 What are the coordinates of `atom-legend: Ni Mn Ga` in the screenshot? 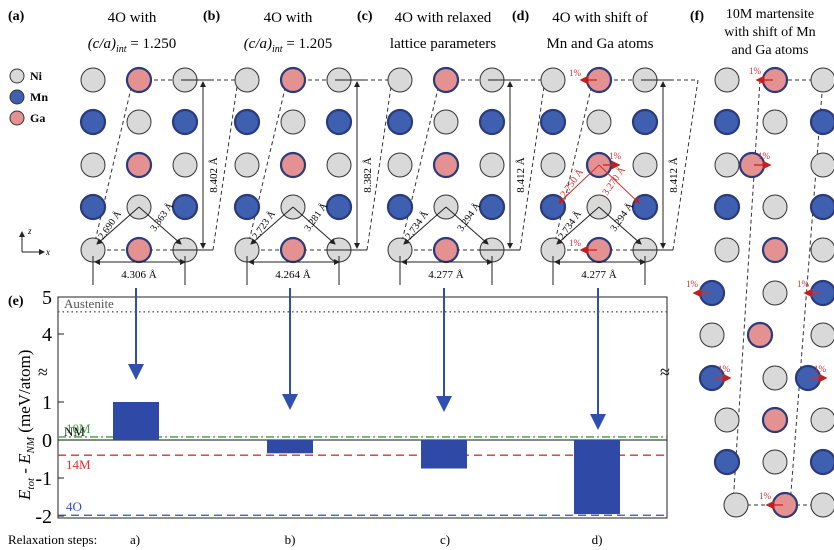 It's located at (28, 97).